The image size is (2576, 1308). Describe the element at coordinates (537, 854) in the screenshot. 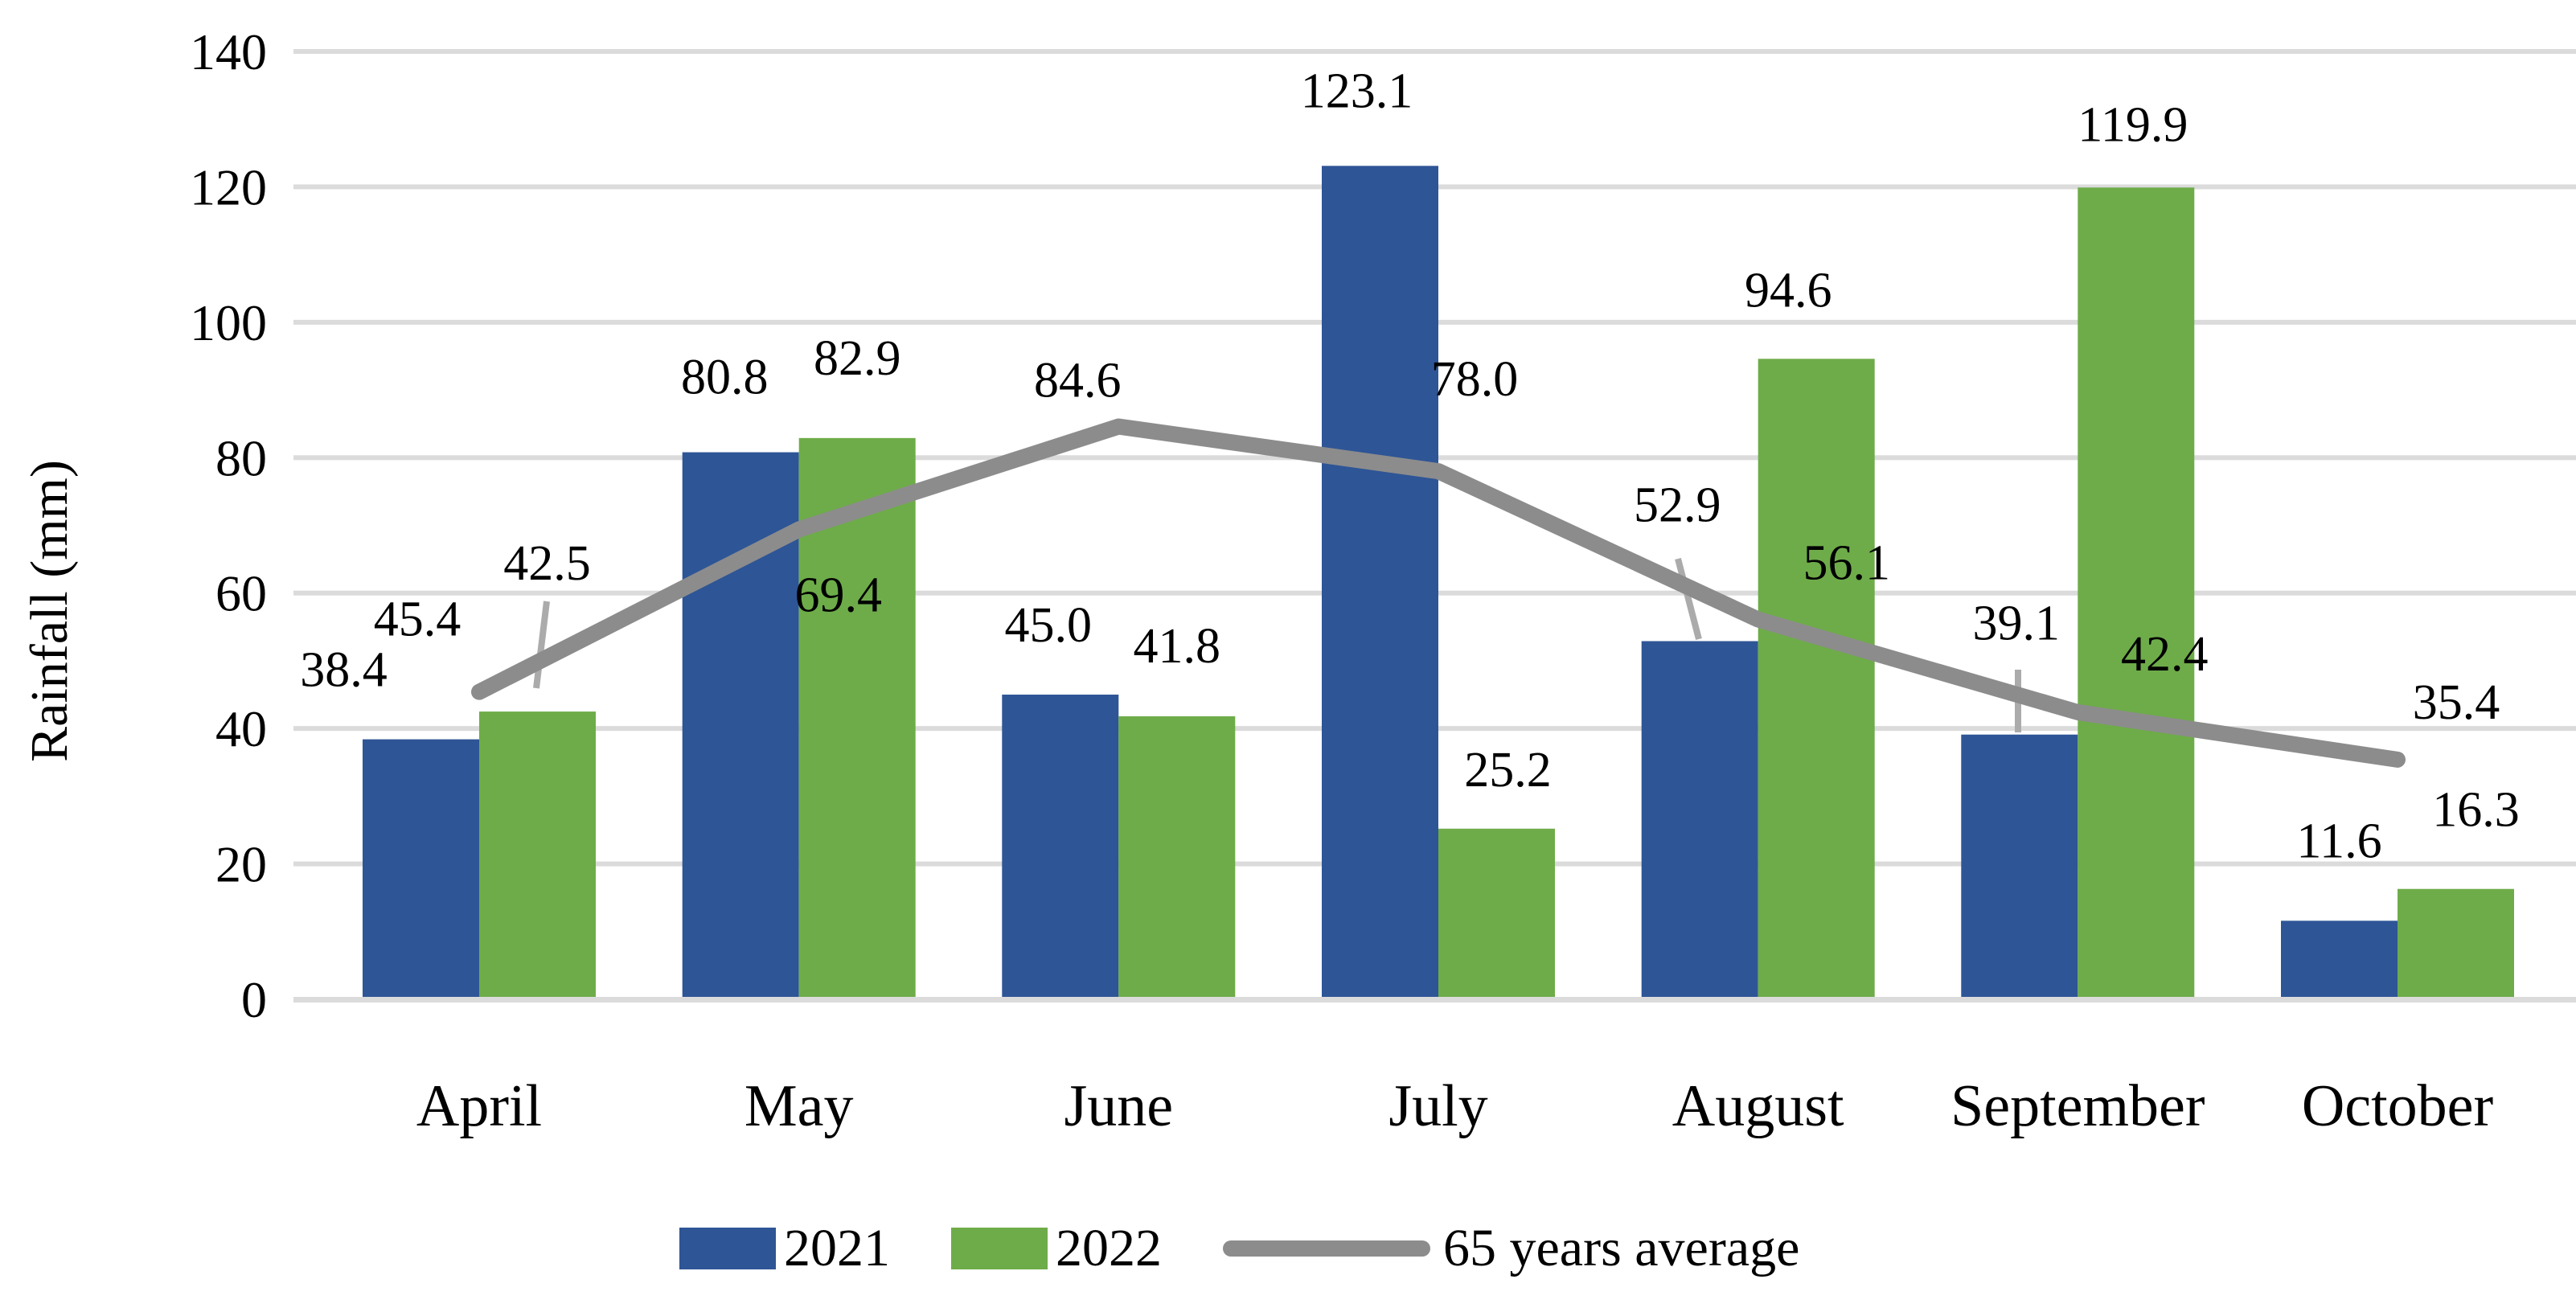

I see `bar-2022-april` at that location.